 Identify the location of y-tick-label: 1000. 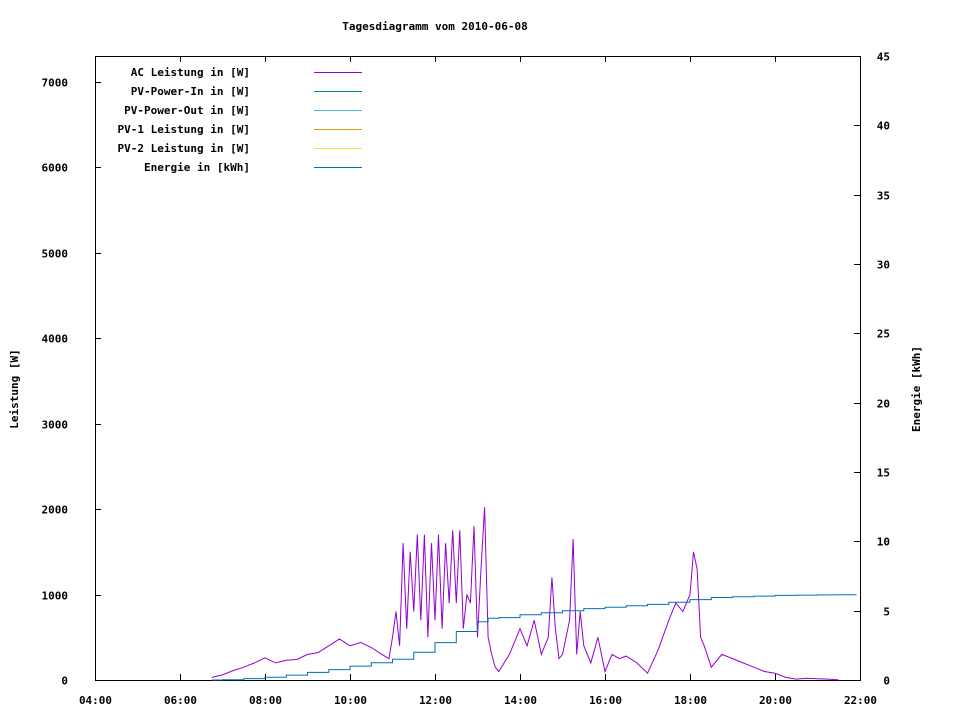
(55, 596).